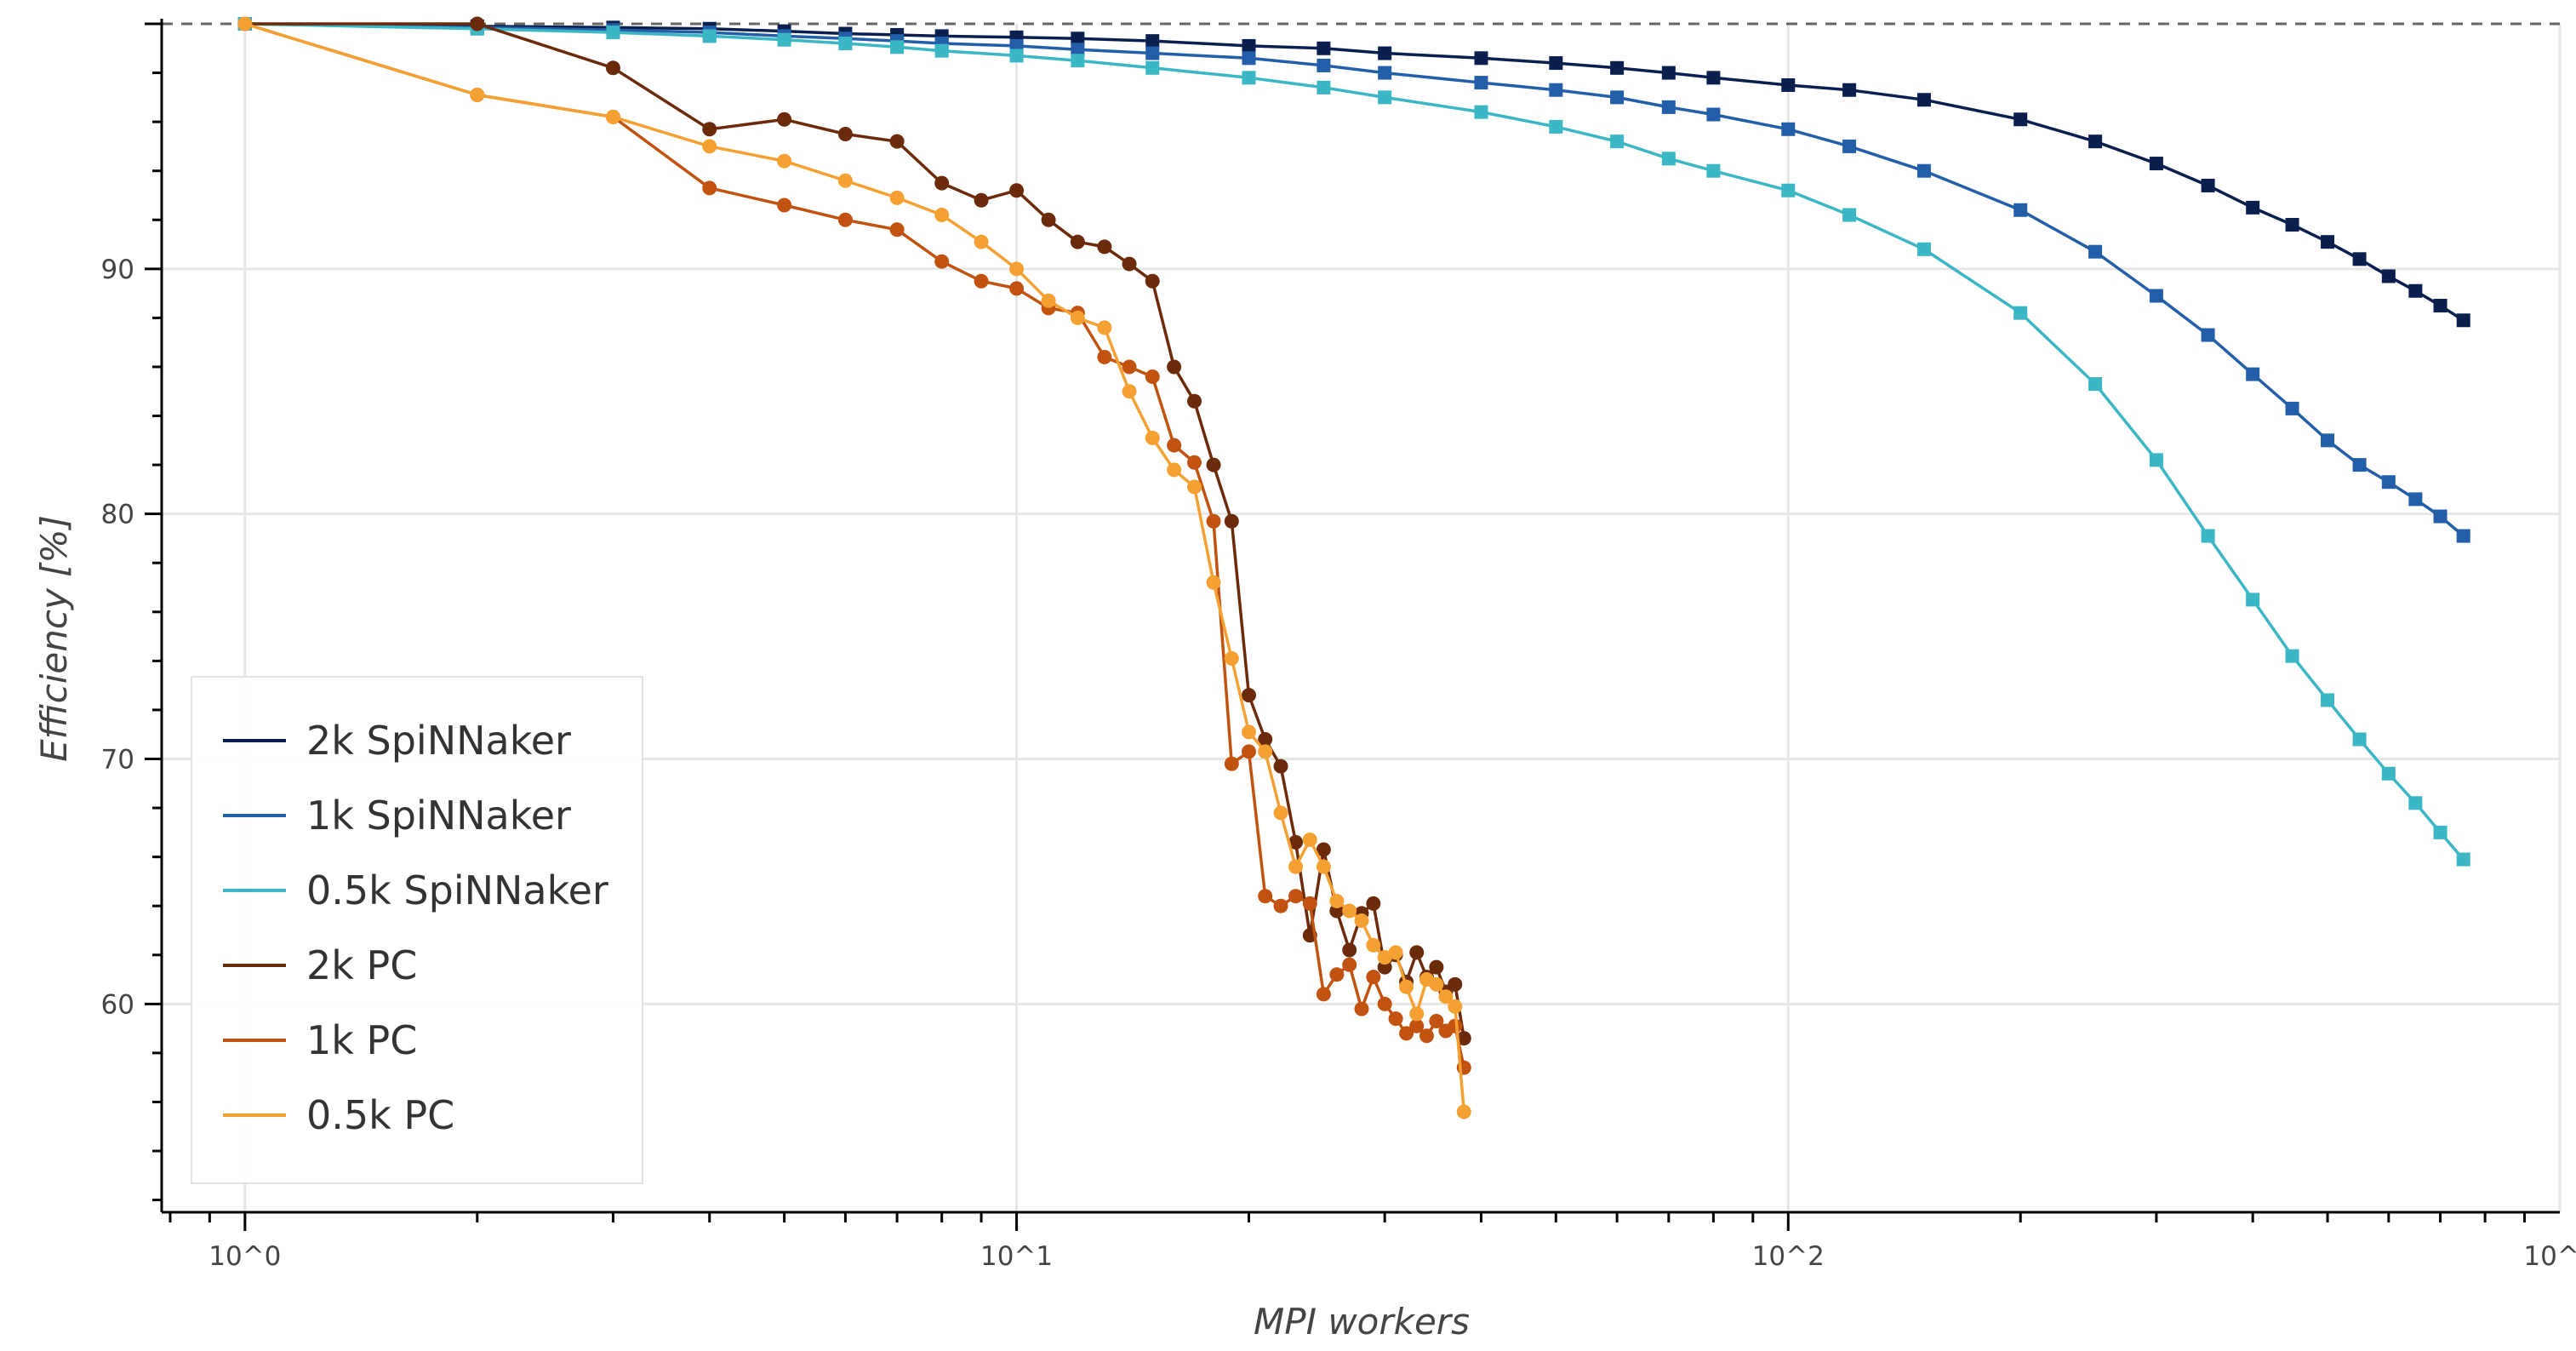 The width and height of the screenshot is (2576, 1351). Describe the element at coordinates (117, 270) in the screenshot. I see `y-tick-label-3: 90` at that location.